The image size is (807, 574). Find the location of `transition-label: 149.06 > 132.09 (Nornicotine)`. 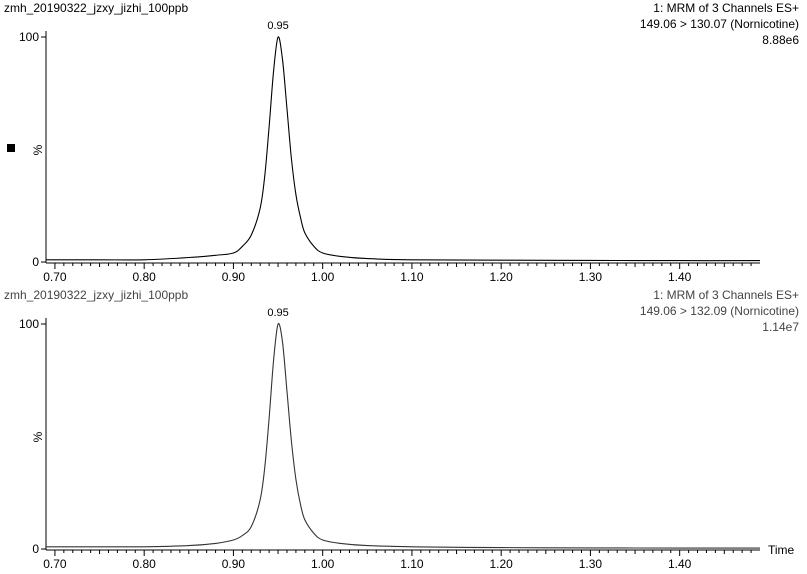

transition-label: 149.06 > 132.09 (Nornicotine) is located at coordinates (719, 311).